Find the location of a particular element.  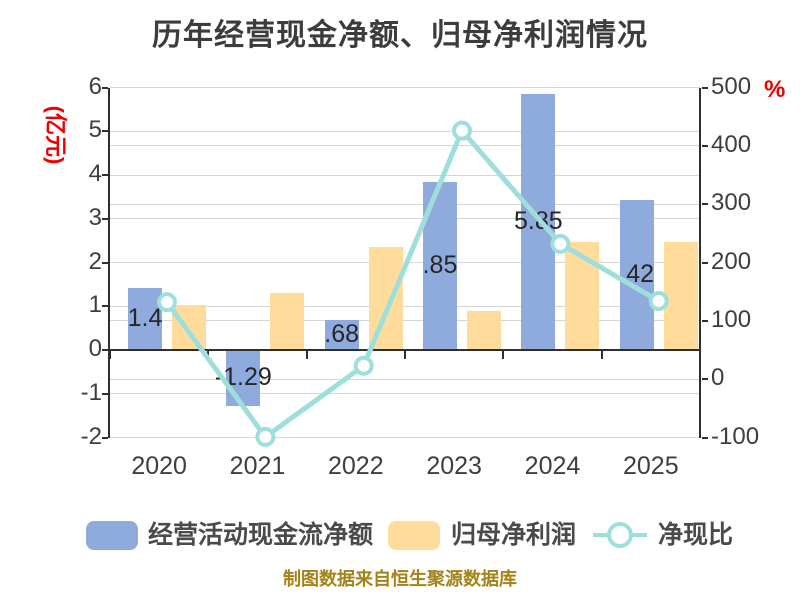

right-axis-spine is located at coordinates (700, 262).